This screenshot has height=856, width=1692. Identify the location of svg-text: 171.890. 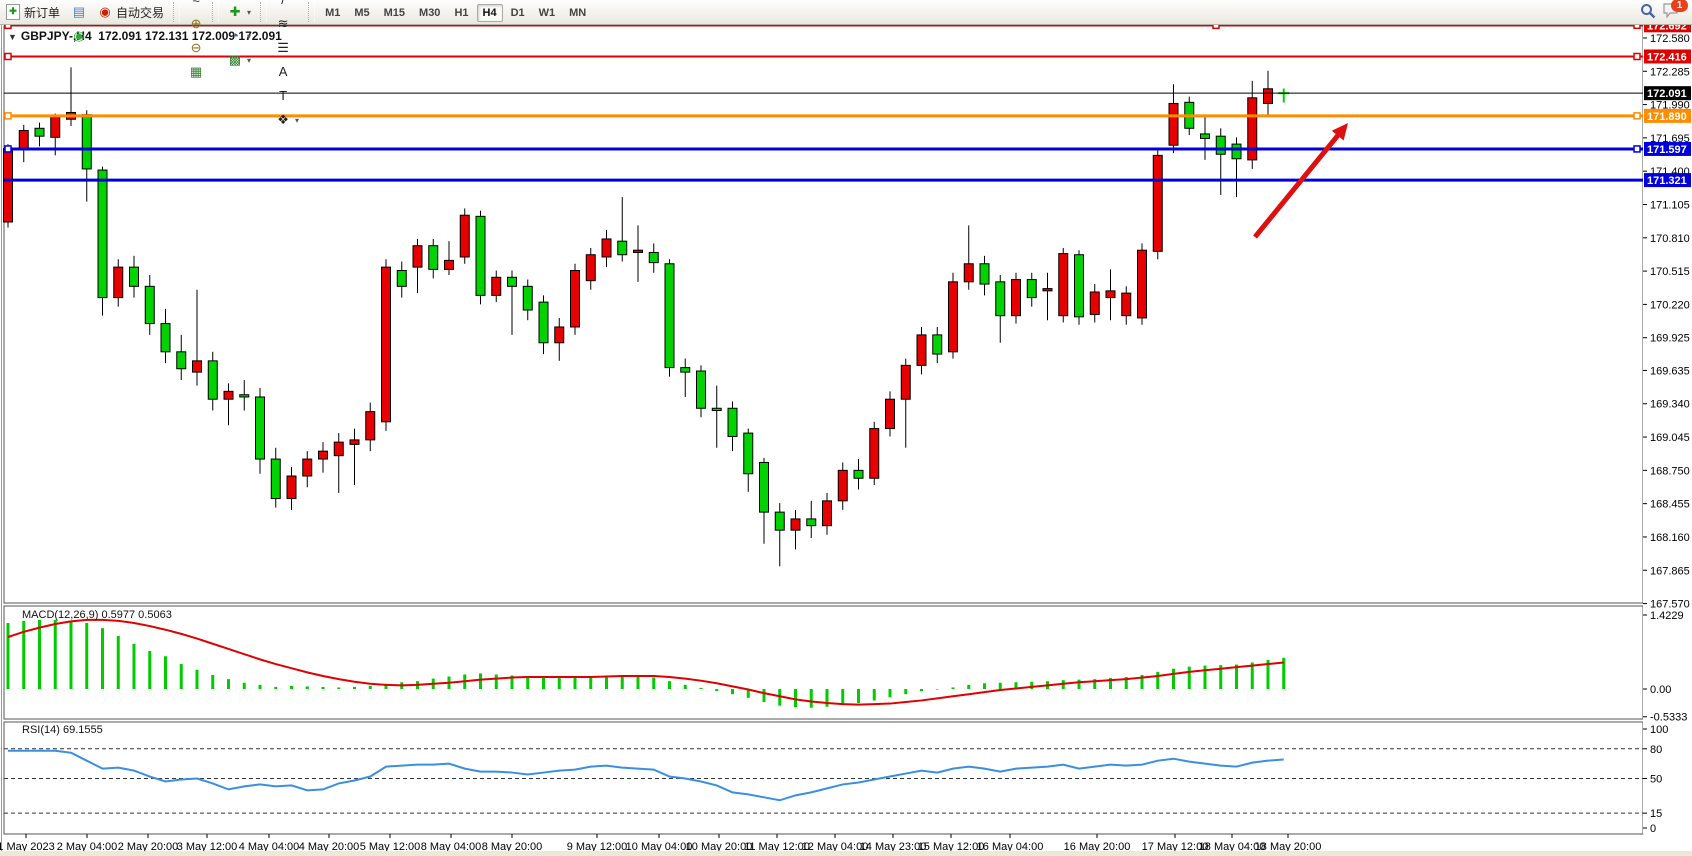
(1667, 117).